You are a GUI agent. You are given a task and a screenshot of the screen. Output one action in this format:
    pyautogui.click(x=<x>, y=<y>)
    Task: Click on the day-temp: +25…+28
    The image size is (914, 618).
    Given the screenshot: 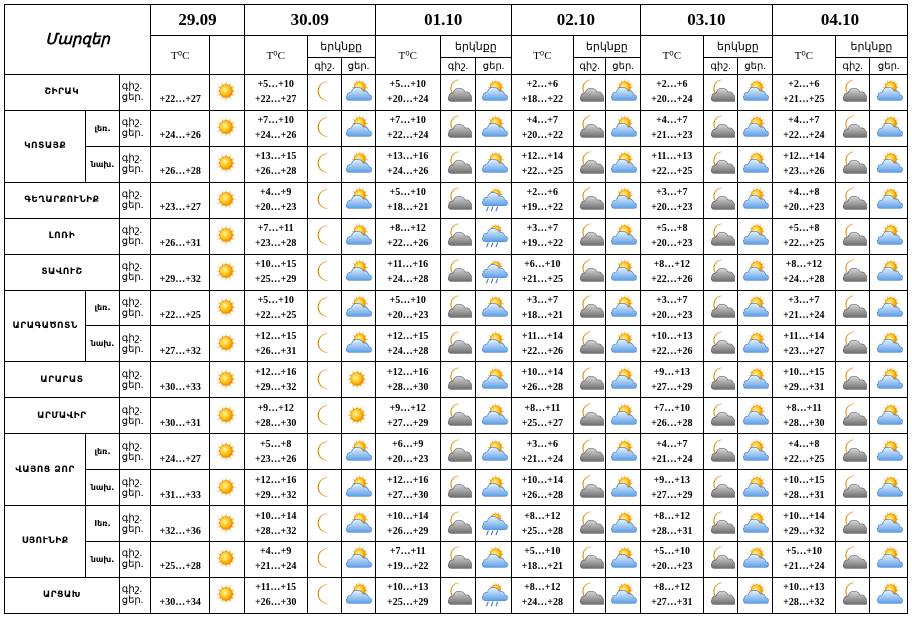 What is the action you would take?
    pyautogui.click(x=180, y=567)
    